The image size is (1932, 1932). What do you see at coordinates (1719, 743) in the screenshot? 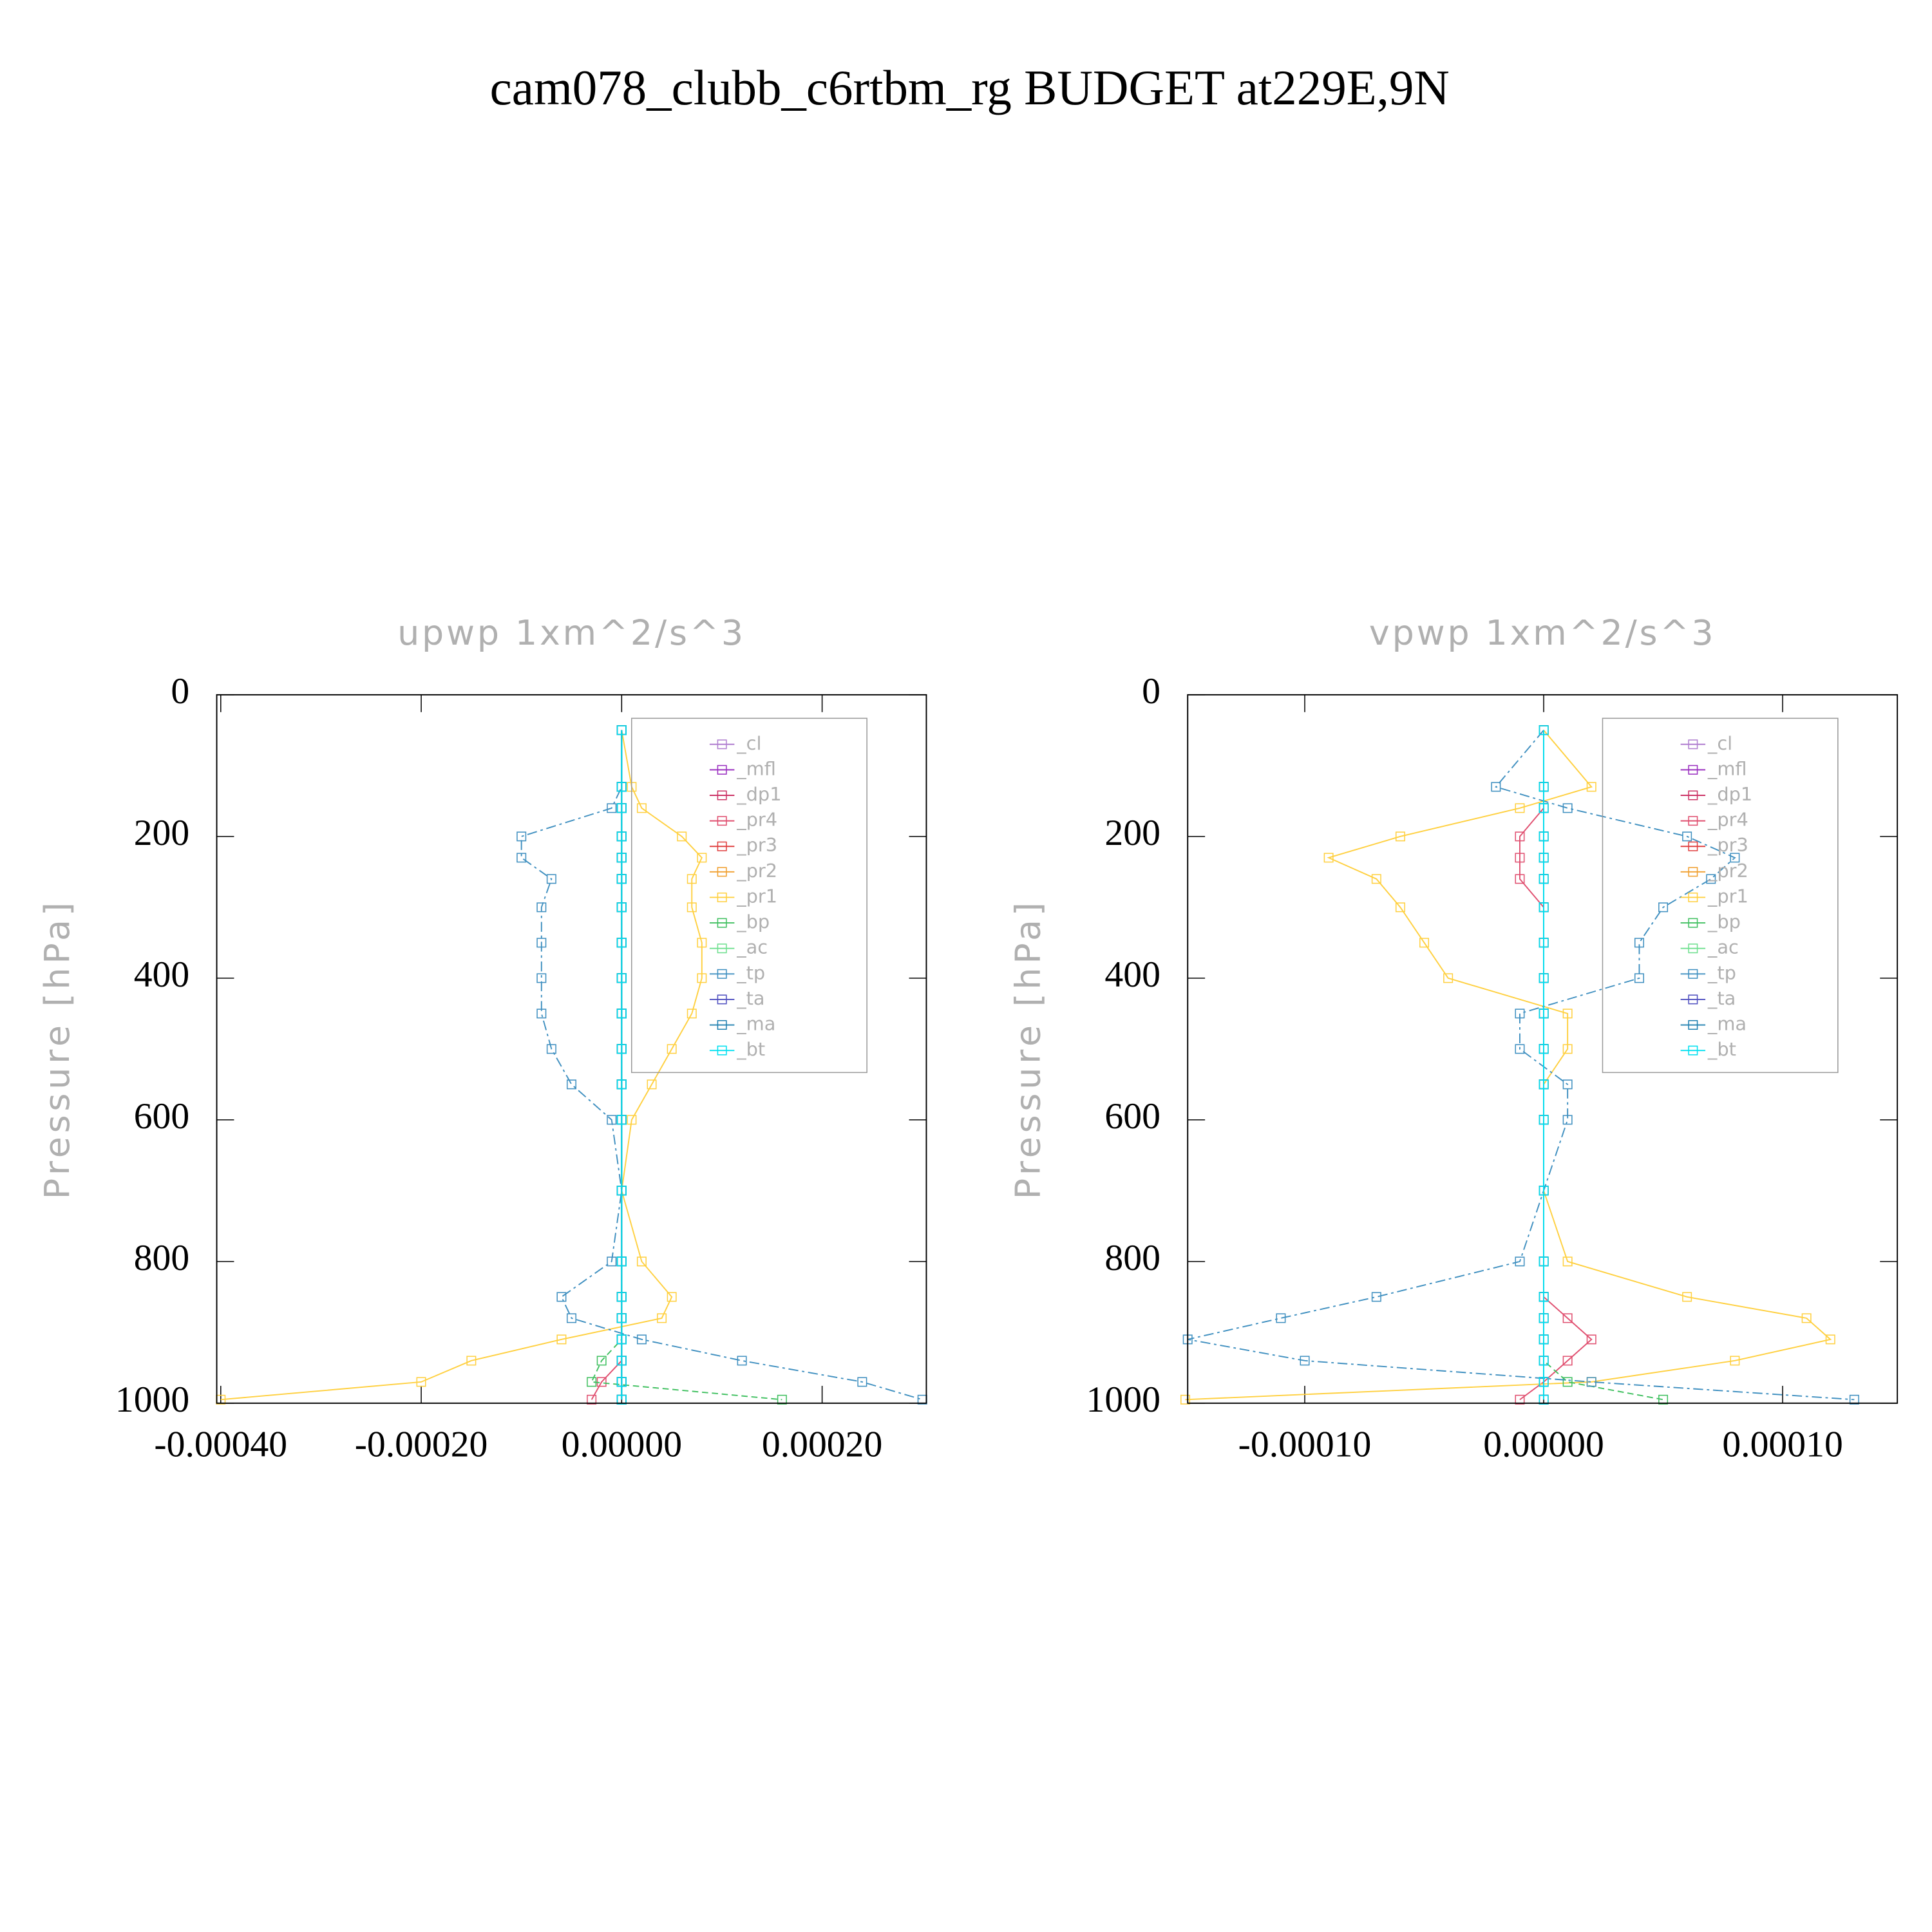
I see `legend-label: _cl` at bounding box center [1719, 743].